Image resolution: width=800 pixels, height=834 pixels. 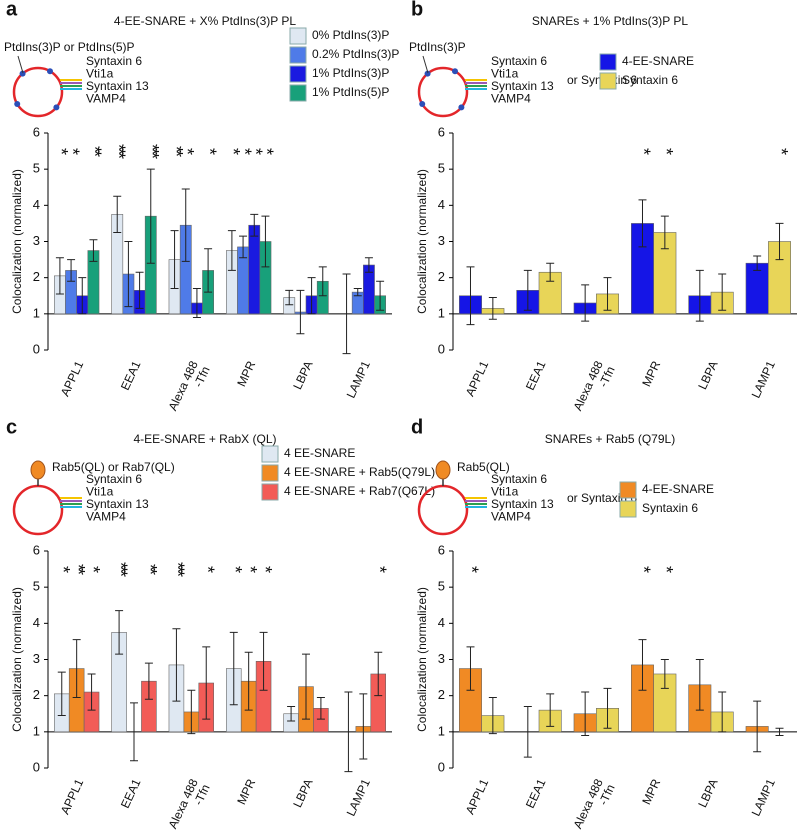 What do you see at coordinates (113, 467) in the screenshot?
I see `diagram-label: Rab5(QL) or Rab7(QL)` at bounding box center [113, 467].